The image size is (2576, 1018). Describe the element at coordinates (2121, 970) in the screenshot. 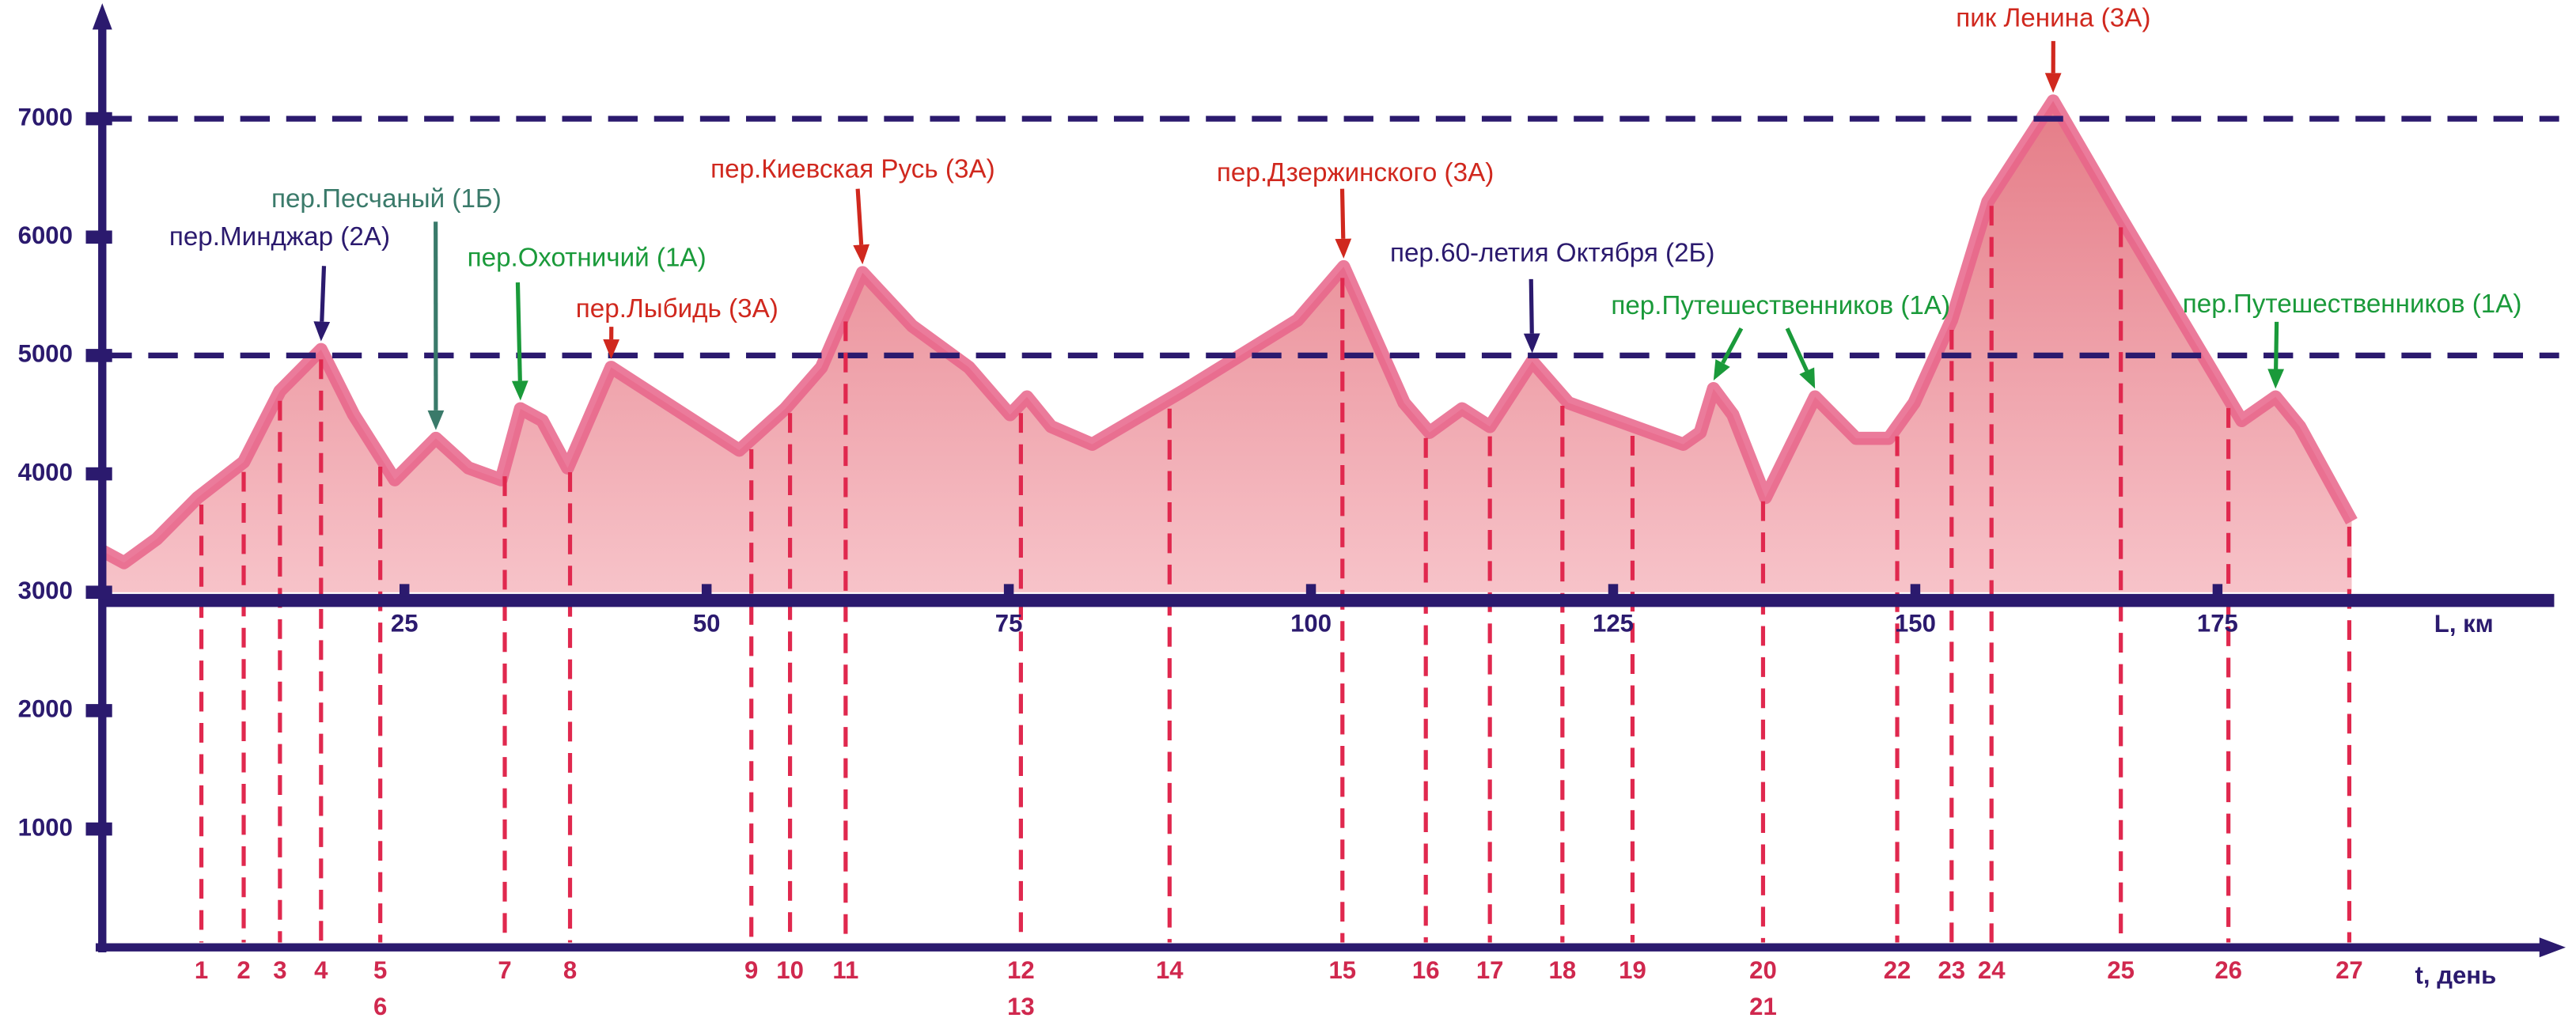

I see `day-label: 25` at that location.